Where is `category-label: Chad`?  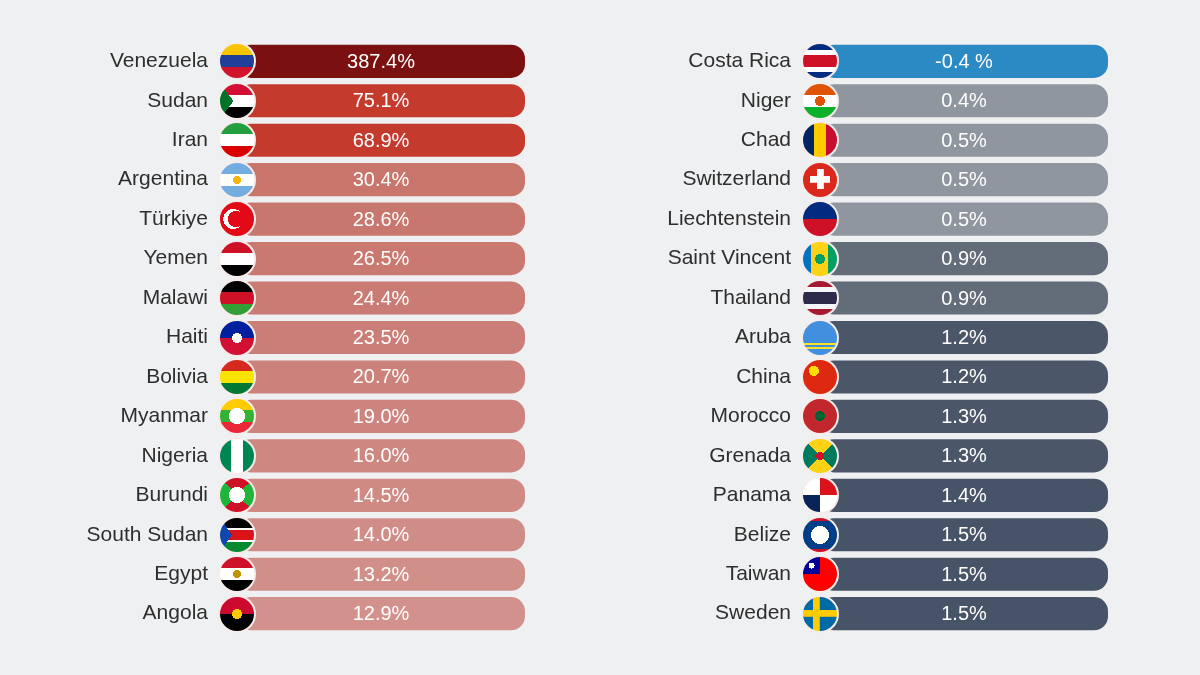 category-label: Chad is located at coordinates (765, 139).